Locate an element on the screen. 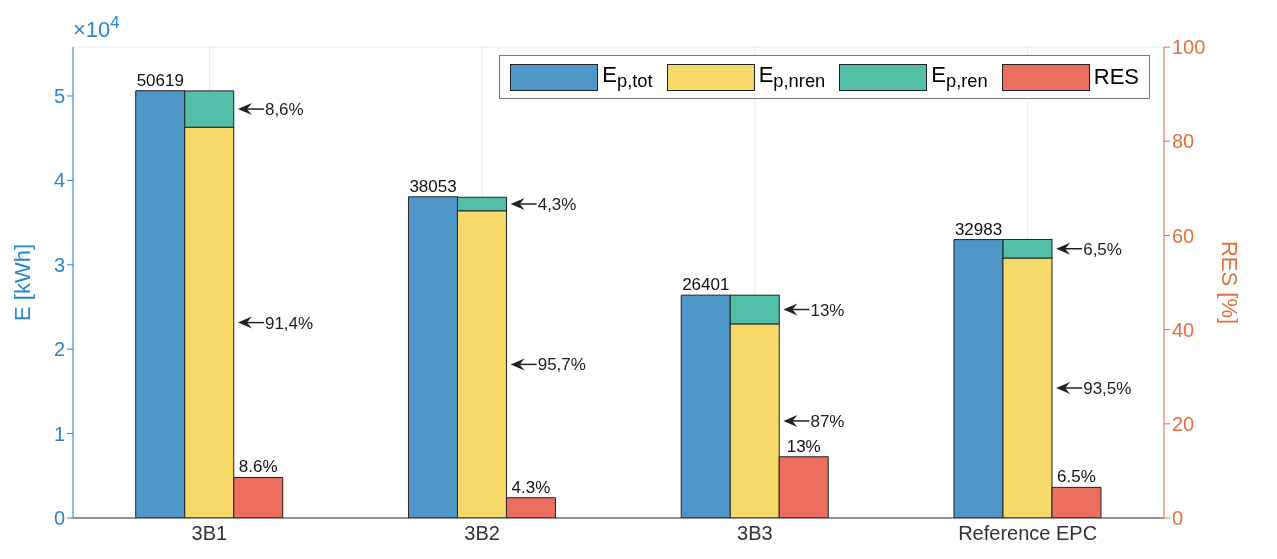  x-tick-label: Reference EPC is located at coordinates (1028, 533).